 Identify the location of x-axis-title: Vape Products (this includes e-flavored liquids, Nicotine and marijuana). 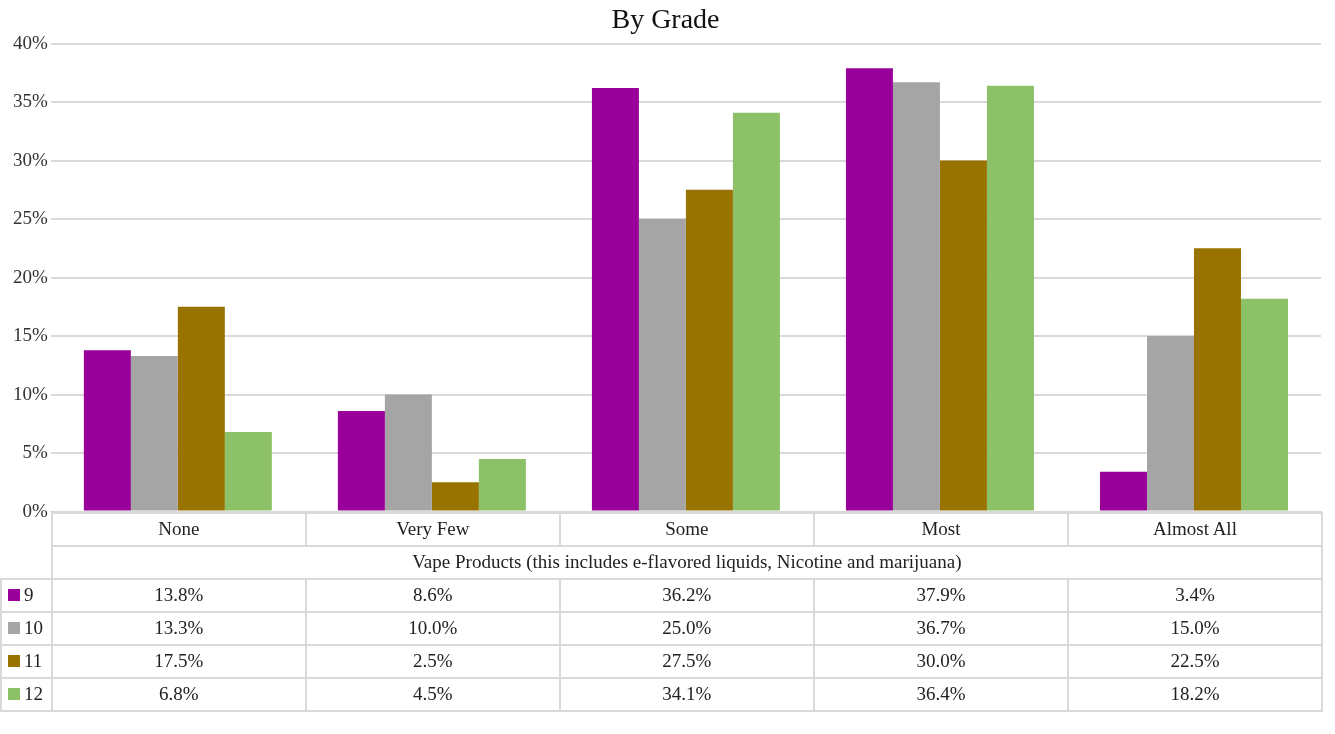
(686, 562).